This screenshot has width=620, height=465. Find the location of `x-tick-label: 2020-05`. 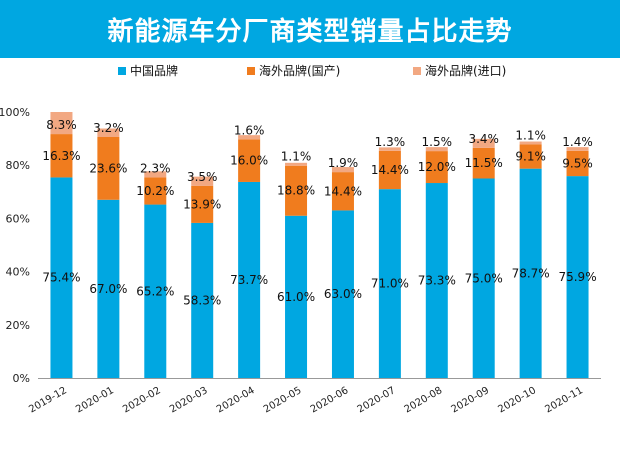

x-tick-label: 2020-05 is located at coordinates (283, 400).